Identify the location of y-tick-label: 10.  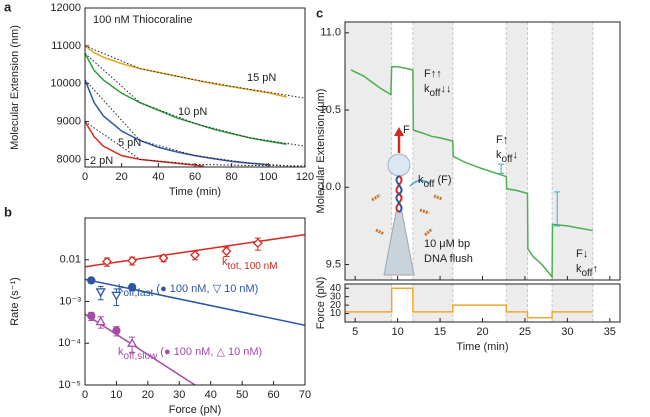
(336, 313).